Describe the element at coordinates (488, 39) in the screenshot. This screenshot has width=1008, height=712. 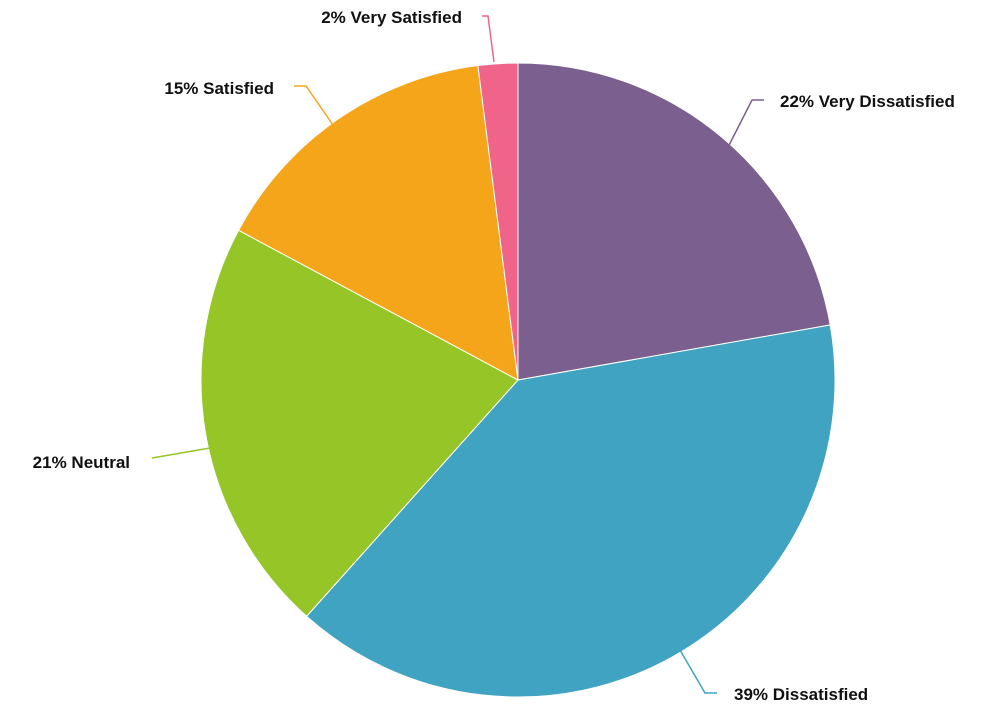
I see `leader-line-very-satisfied` at that location.